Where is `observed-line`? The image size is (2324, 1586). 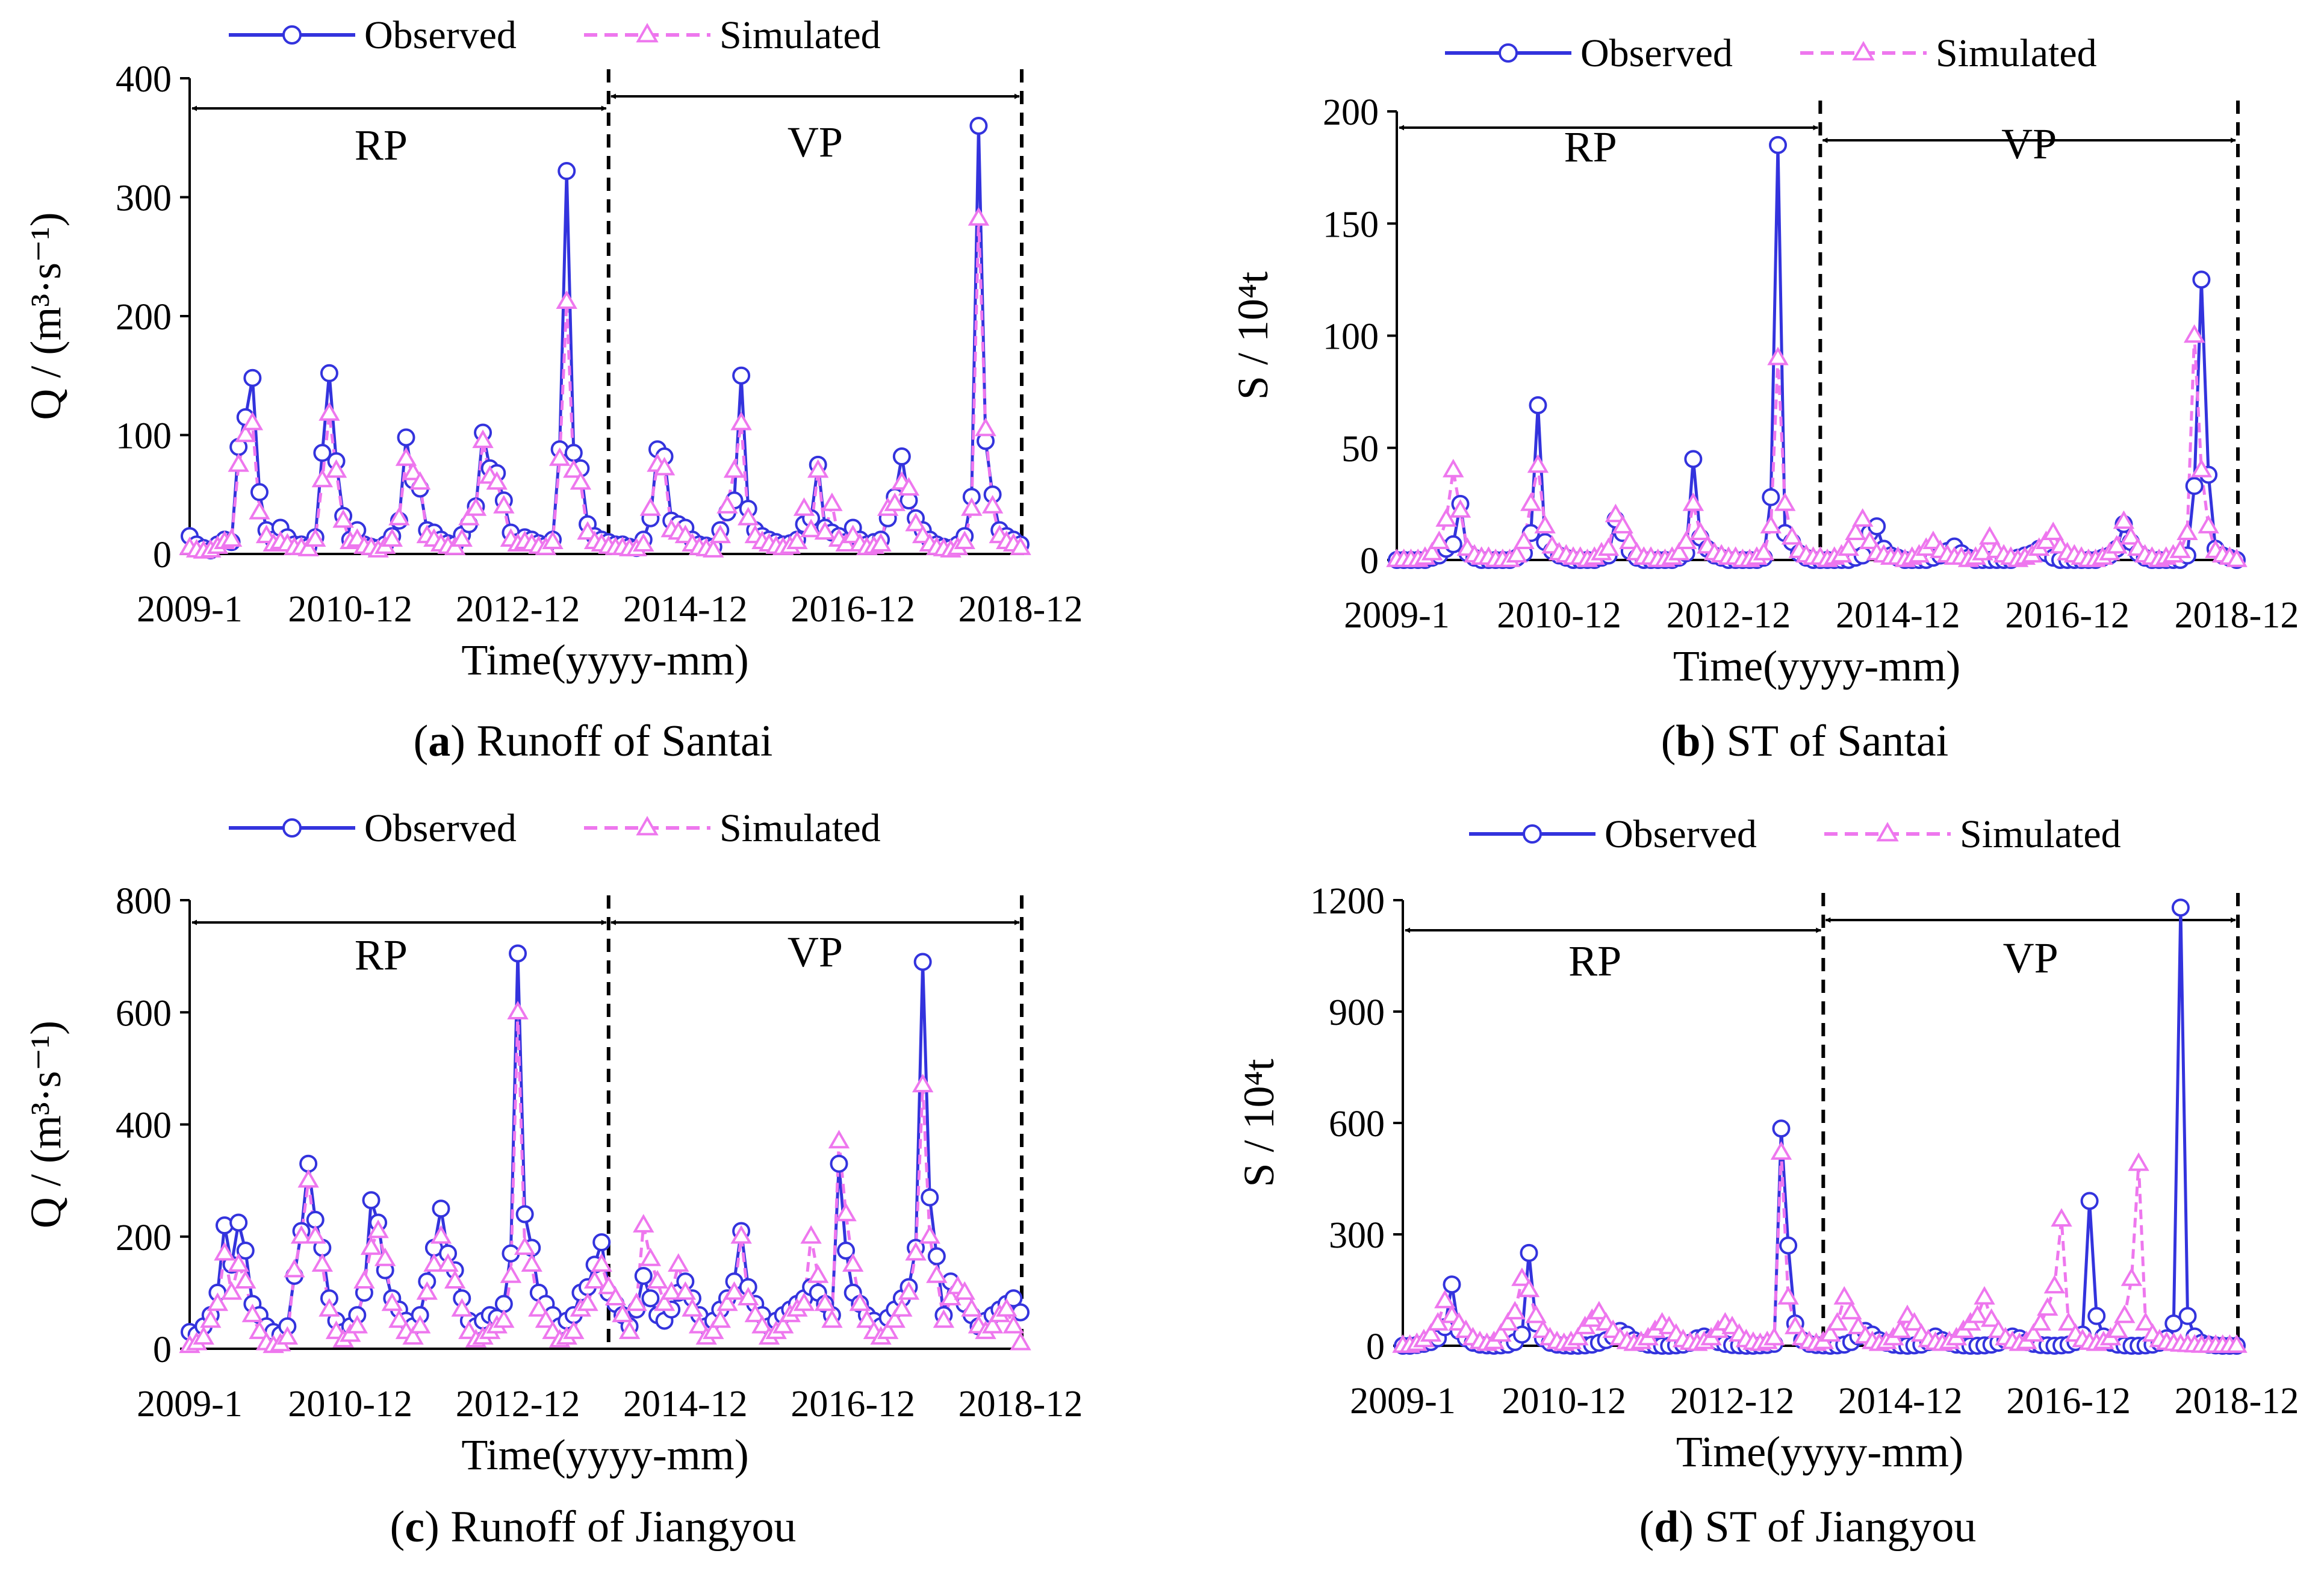
observed-line is located at coordinates (1817, 353).